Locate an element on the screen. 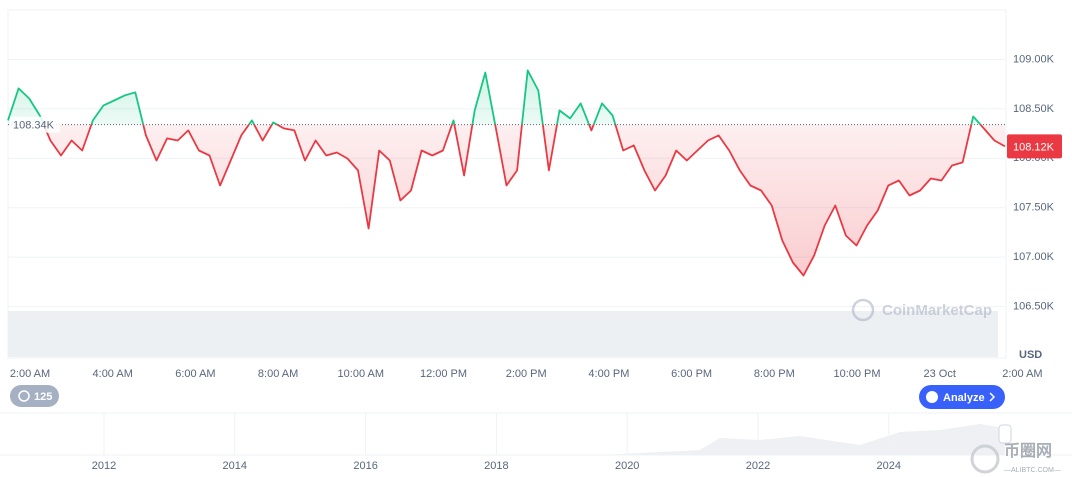 Image resolution: width=1072 pixels, height=477 pixels. watermark-text: CoinMarketCap is located at coordinates (937, 310).